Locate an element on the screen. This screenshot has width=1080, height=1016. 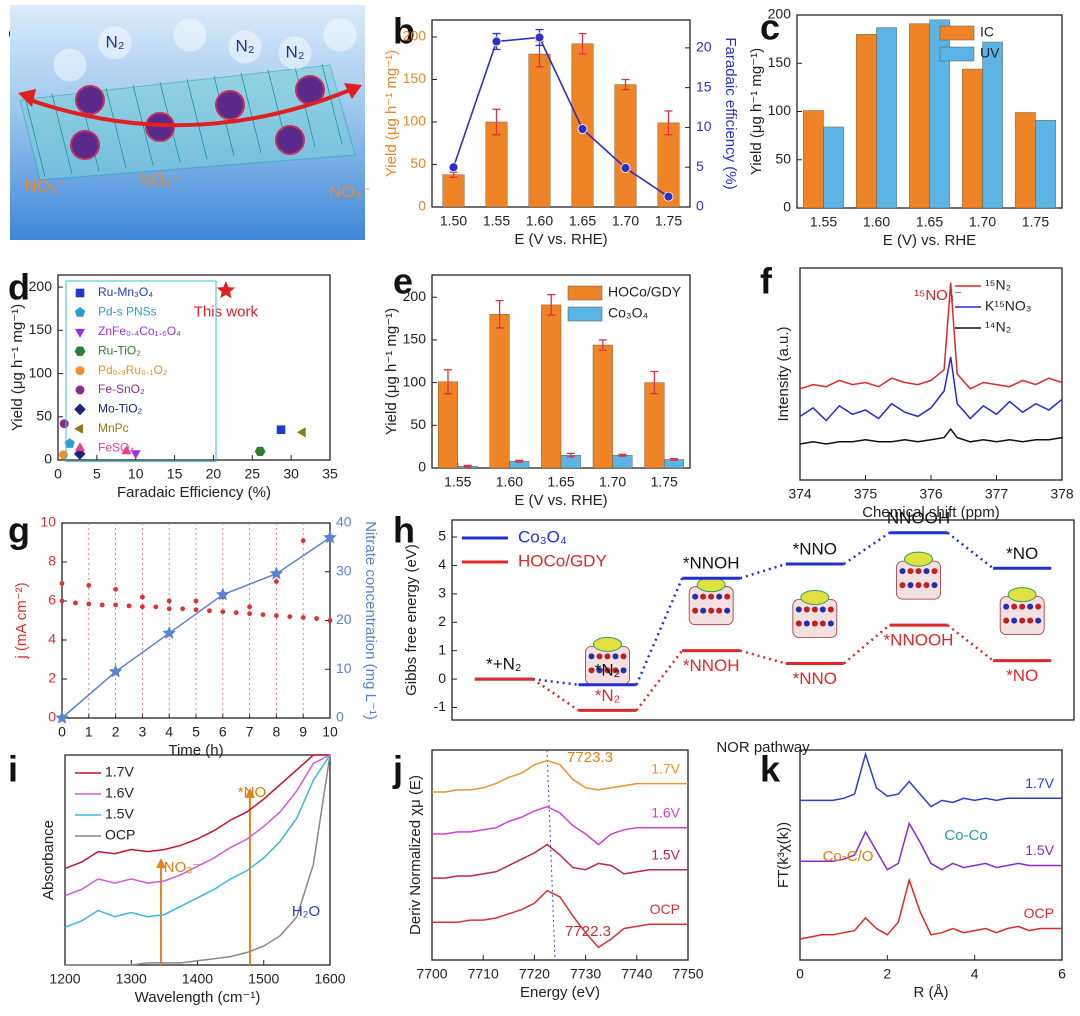
catalyst-model is located at coordinates (1022, 616).